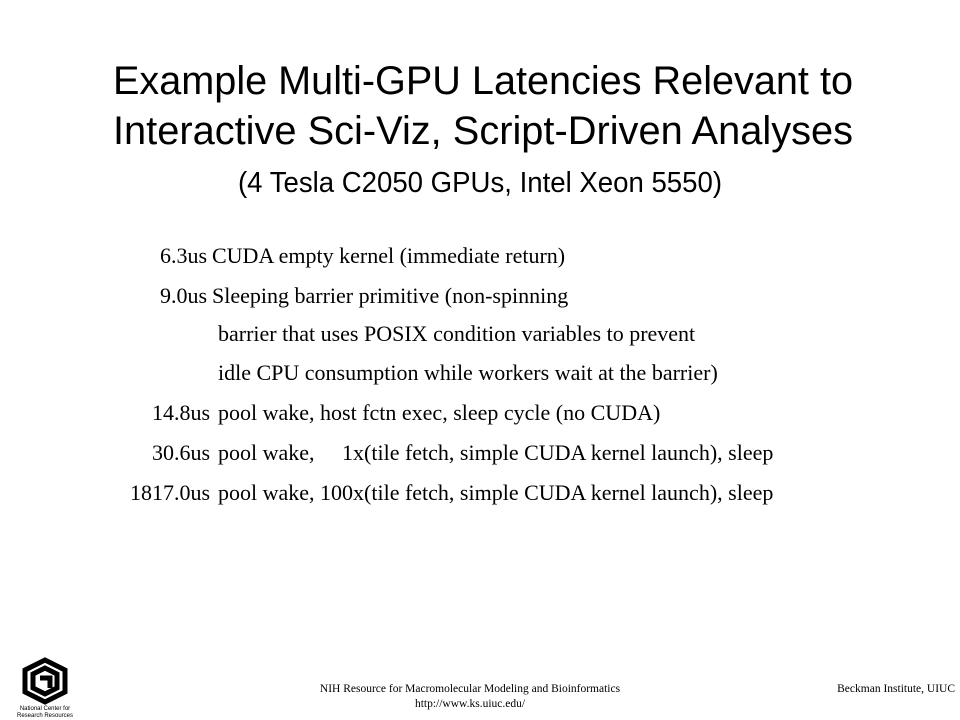 This screenshot has height=720, width=960. Describe the element at coordinates (45, 688) in the screenshot. I see `logo: National Center for Research Resources` at that location.